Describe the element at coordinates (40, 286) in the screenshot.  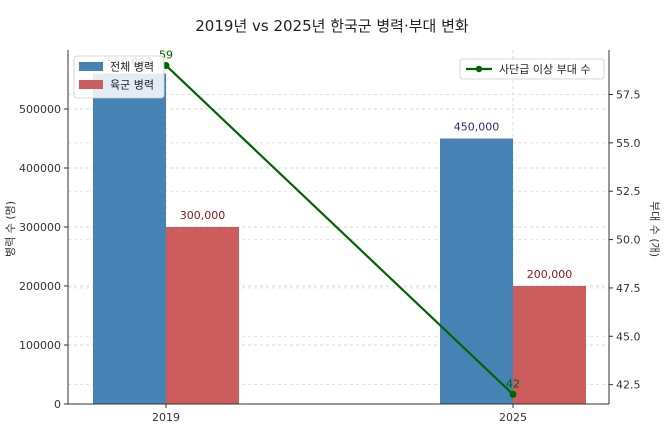
I see `y-left-tick-label: 200000` at that location.